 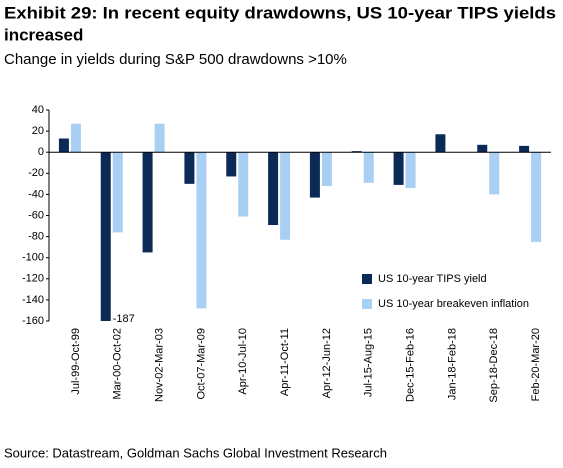 What do you see at coordinates (38, 131) in the screenshot?
I see `y-tick-label: 20` at bounding box center [38, 131].